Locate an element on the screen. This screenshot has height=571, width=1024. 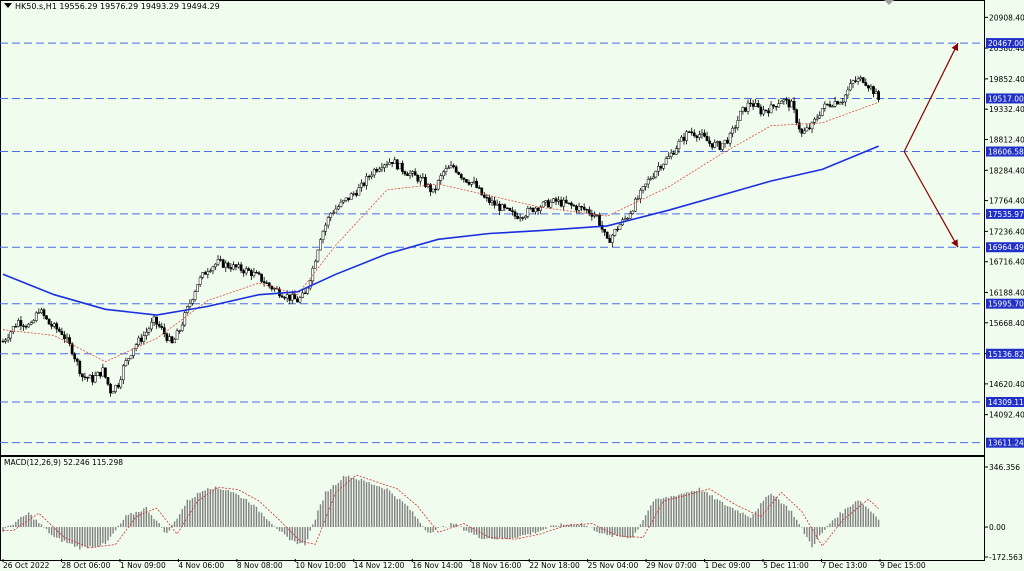
y-axis-tick-label: 16188.40 is located at coordinates (1006, 292).